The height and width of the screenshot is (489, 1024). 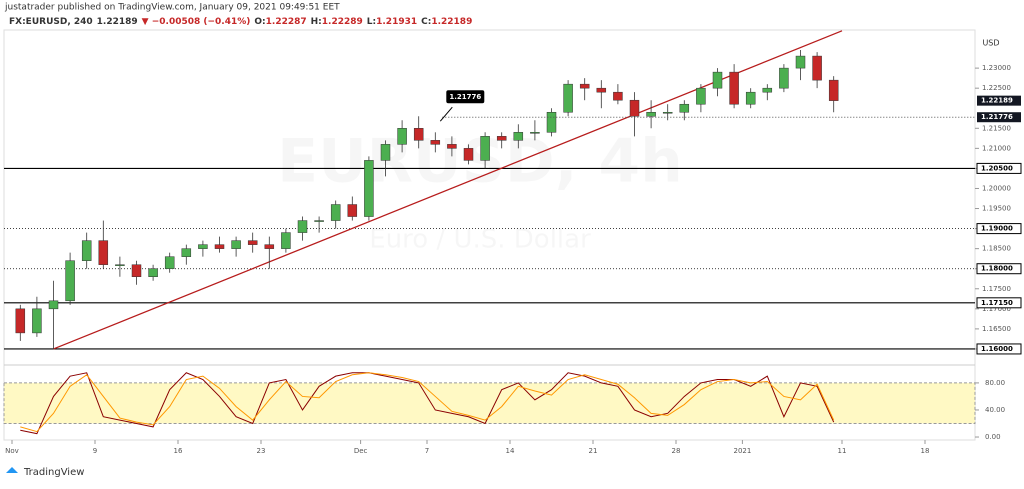 I want to click on y-tick-label: 1.16500, so click(x=996, y=329).